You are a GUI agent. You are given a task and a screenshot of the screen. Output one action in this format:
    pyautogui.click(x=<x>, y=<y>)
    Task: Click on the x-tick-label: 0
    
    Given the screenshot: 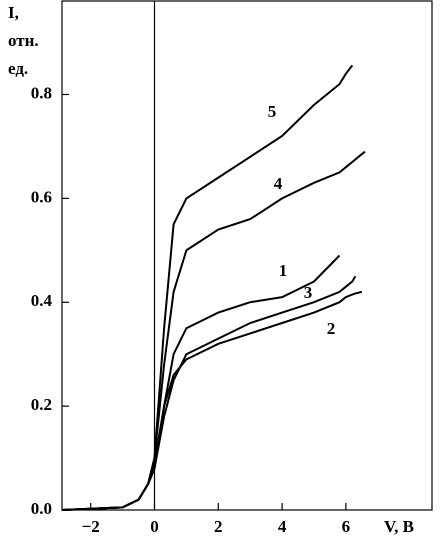 What is the action you would take?
    pyautogui.click(x=154, y=526)
    